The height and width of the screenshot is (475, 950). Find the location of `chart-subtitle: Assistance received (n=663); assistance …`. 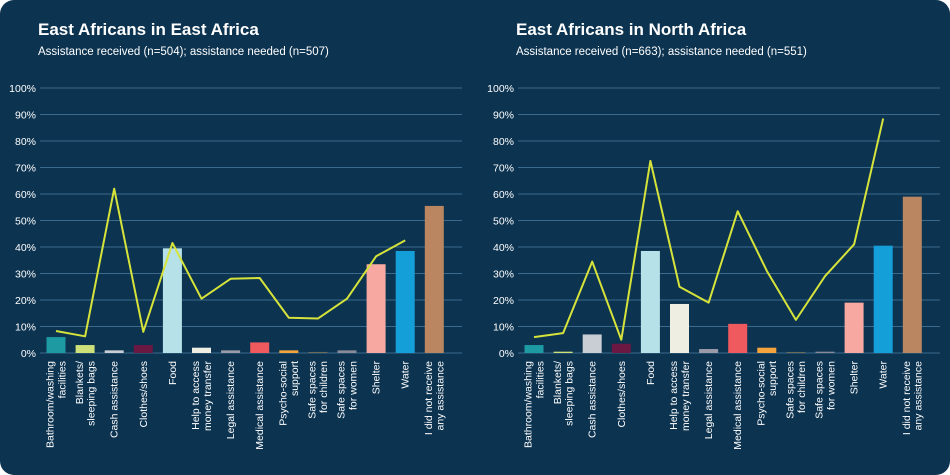

chart-subtitle: Assistance received (n=663); assistance … is located at coordinates (661, 52).